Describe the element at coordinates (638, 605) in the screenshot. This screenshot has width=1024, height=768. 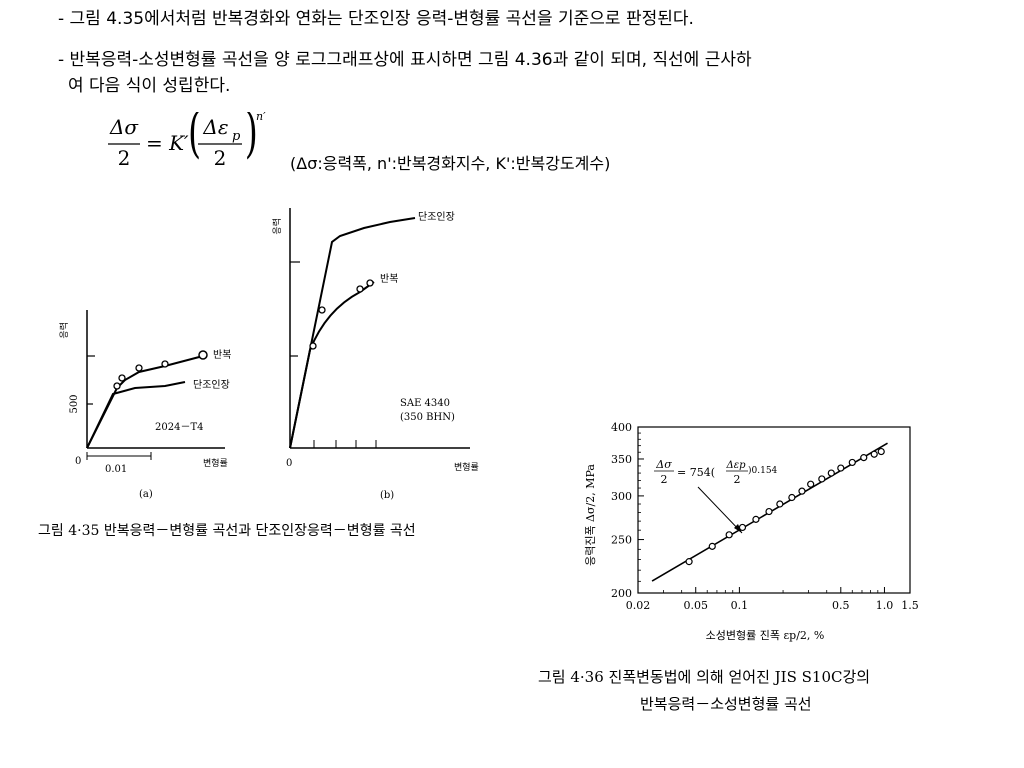
I see `fig436-xtick-label-0: 0.02` at that location.